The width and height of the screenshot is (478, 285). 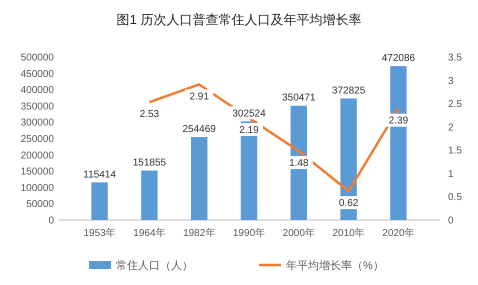 What do you see at coordinates (299, 164) in the screenshot?
I see `data-label: 1.48` at bounding box center [299, 164].